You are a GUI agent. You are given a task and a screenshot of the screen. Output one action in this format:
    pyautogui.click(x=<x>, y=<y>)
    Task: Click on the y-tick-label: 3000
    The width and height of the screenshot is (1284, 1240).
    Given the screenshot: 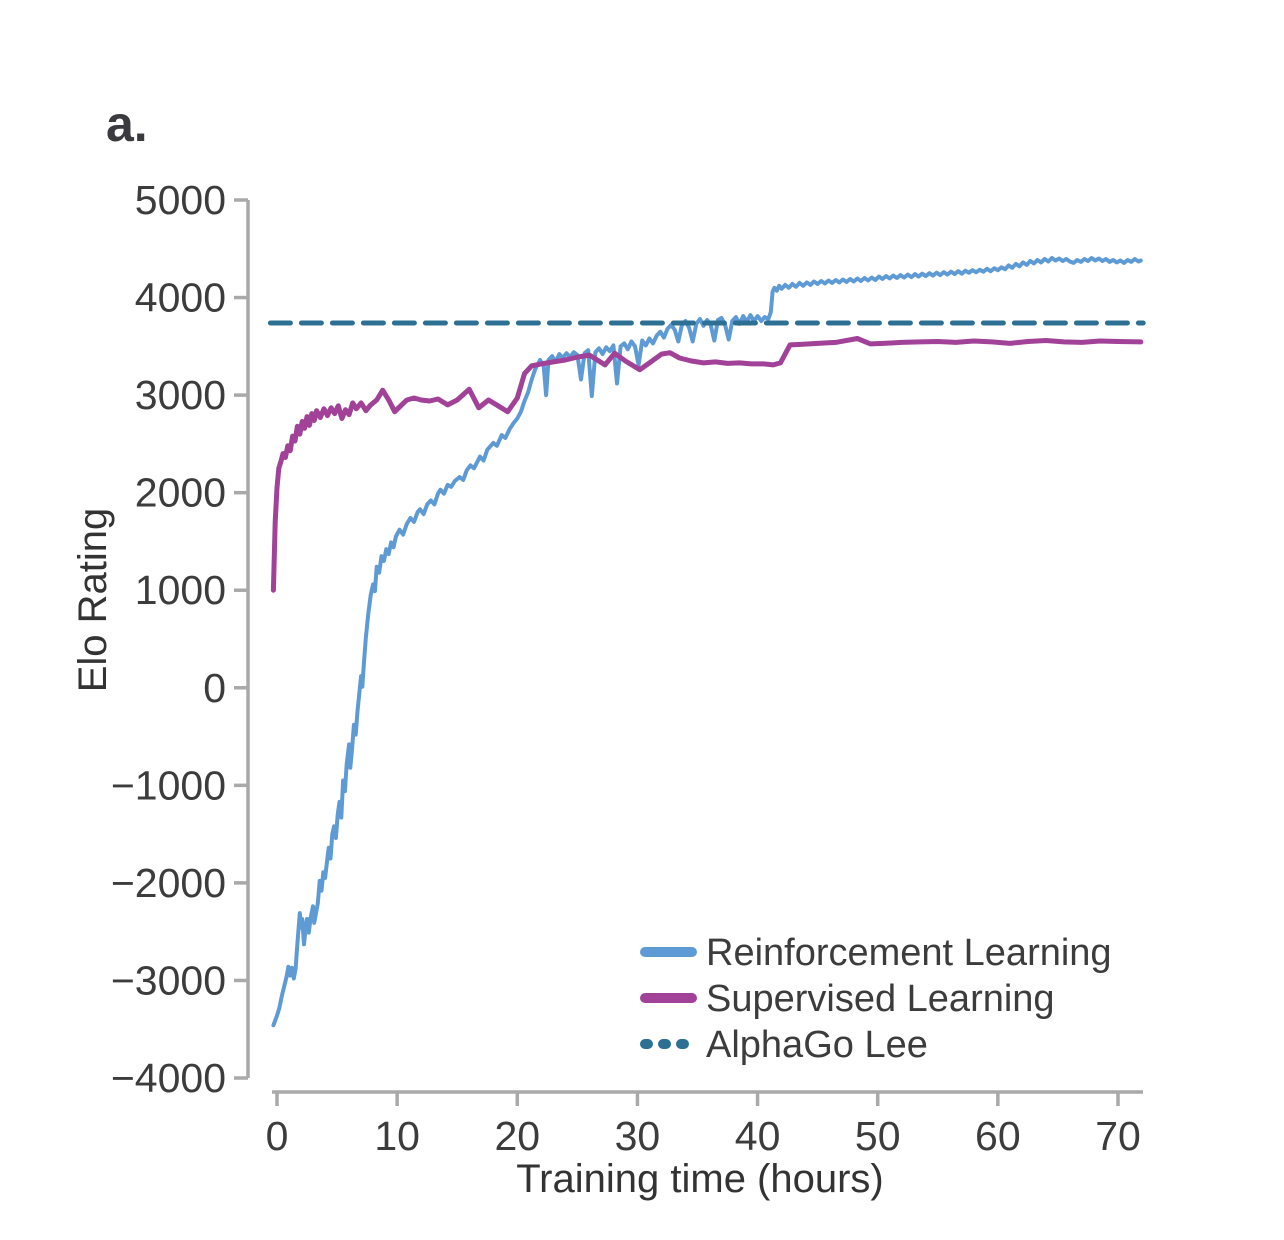 What is the action you would take?
    pyautogui.click(x=180, y=395)
    